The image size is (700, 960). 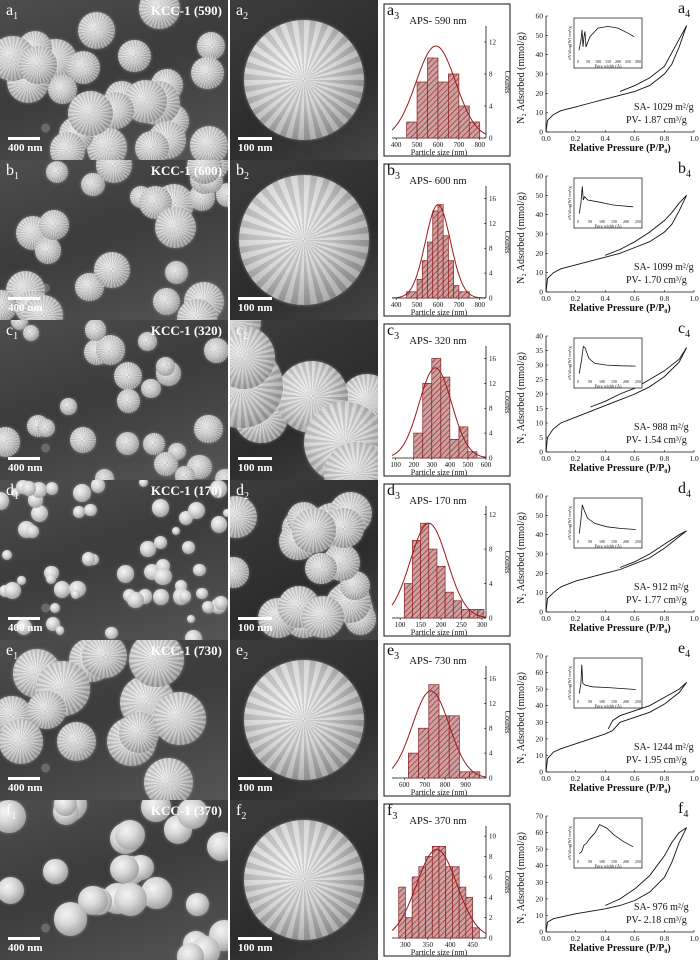 What do you see at coordinates (437, 661) in the screenshot?
I see `aps-label: APS- 730 nm` at bounding box center [437, 661].